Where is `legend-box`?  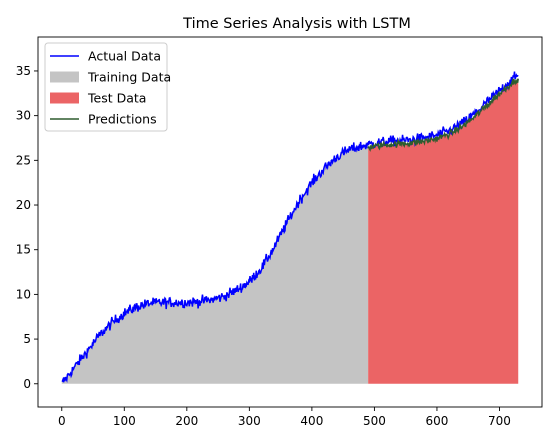
legend-box is located at coordinates (106, 87).